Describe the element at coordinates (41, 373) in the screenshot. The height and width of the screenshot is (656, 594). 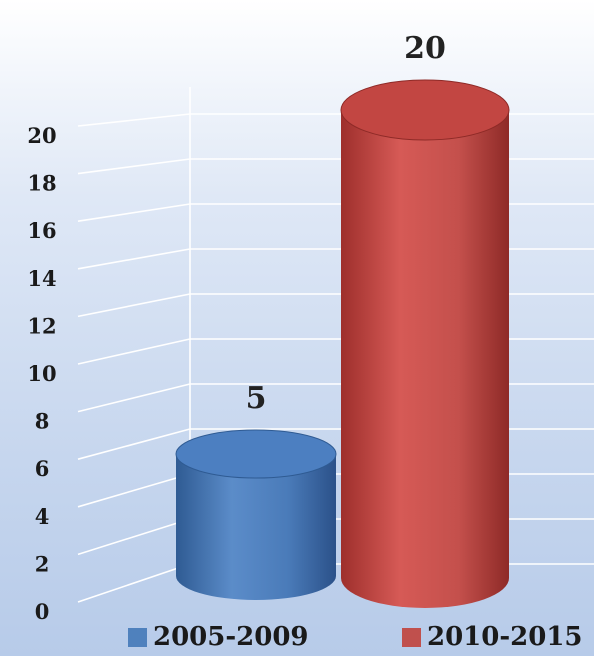
I see `y-tick-label: 10` at that location.